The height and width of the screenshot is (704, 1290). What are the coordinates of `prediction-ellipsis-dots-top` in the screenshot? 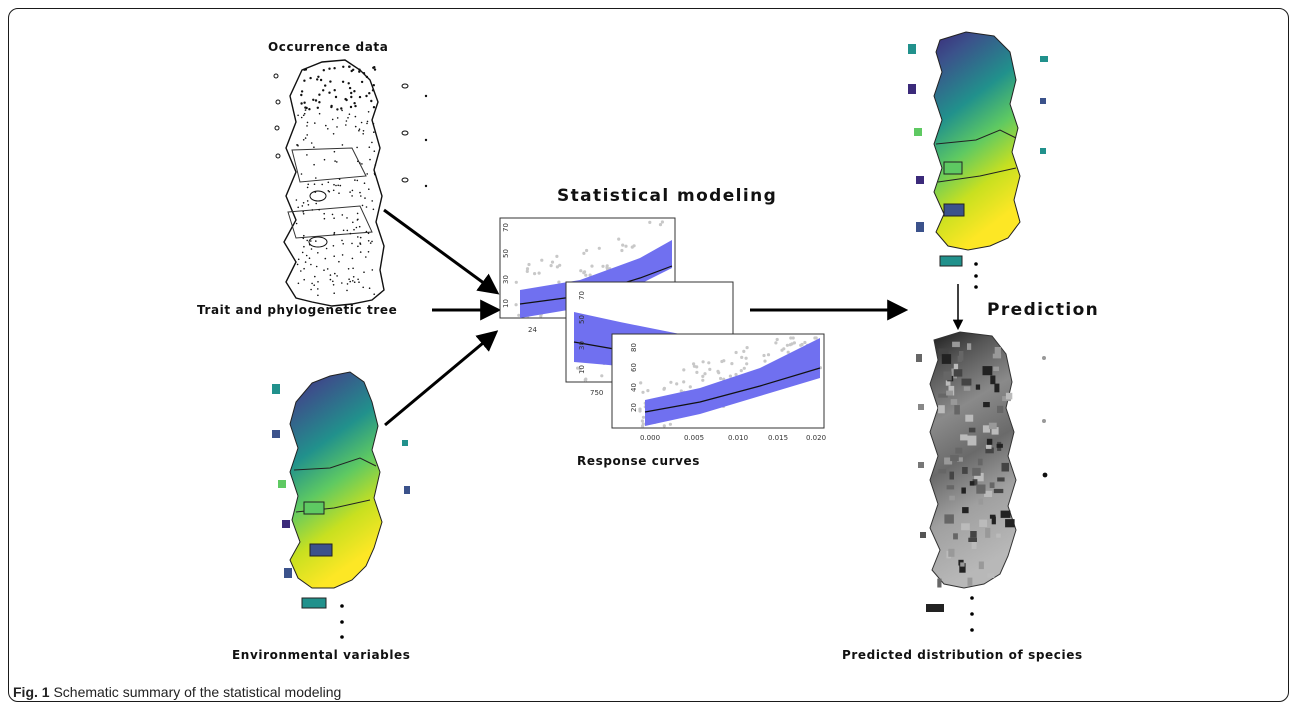 It's located at (976, 275).